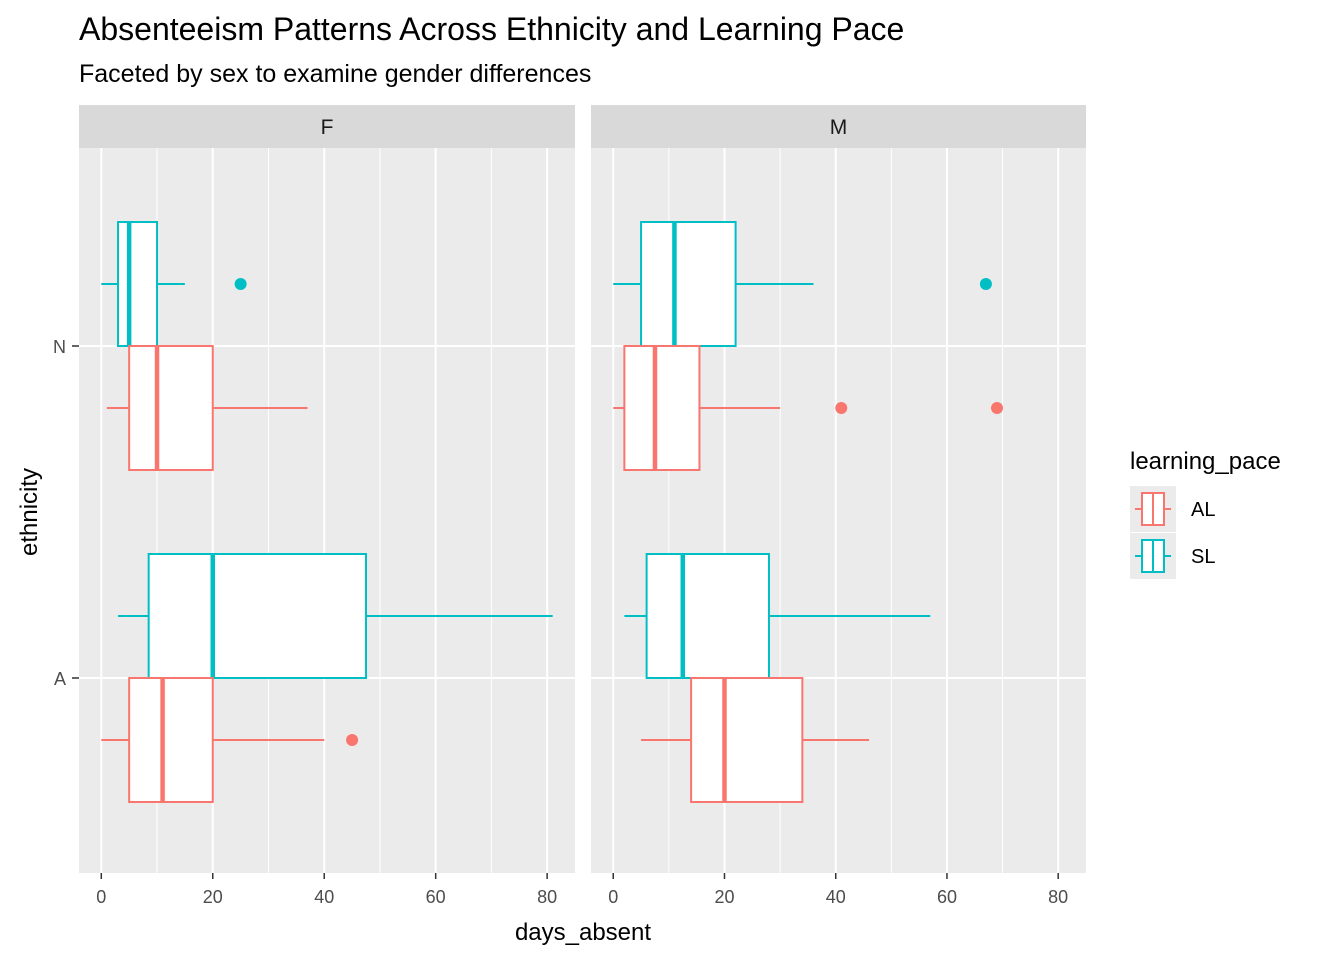 This screenshot has width=1344, height=960. I want to click on box-m-n-sl, so click(802, 284).